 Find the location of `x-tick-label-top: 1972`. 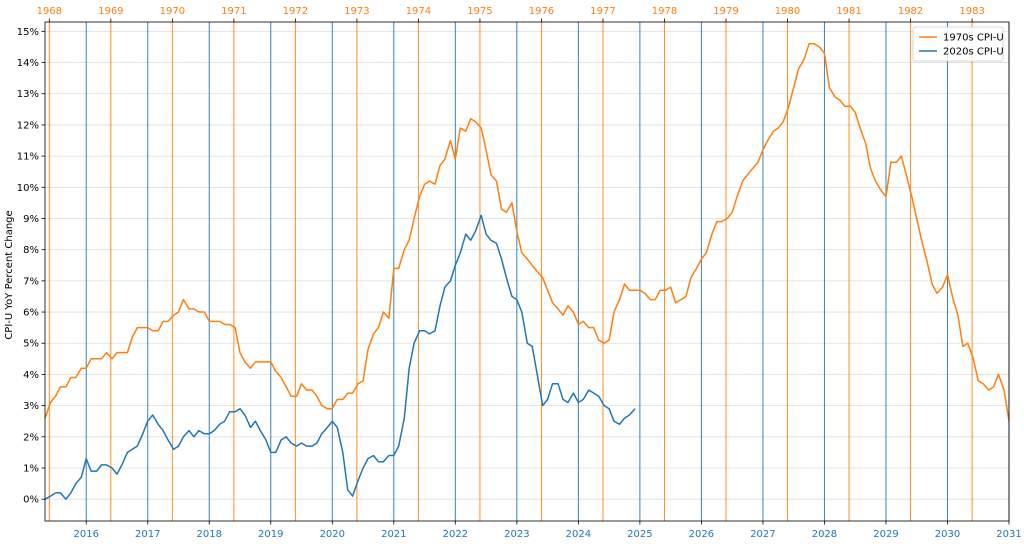

x-tick-label-top: 1972 is located at coordinates (295, 11).